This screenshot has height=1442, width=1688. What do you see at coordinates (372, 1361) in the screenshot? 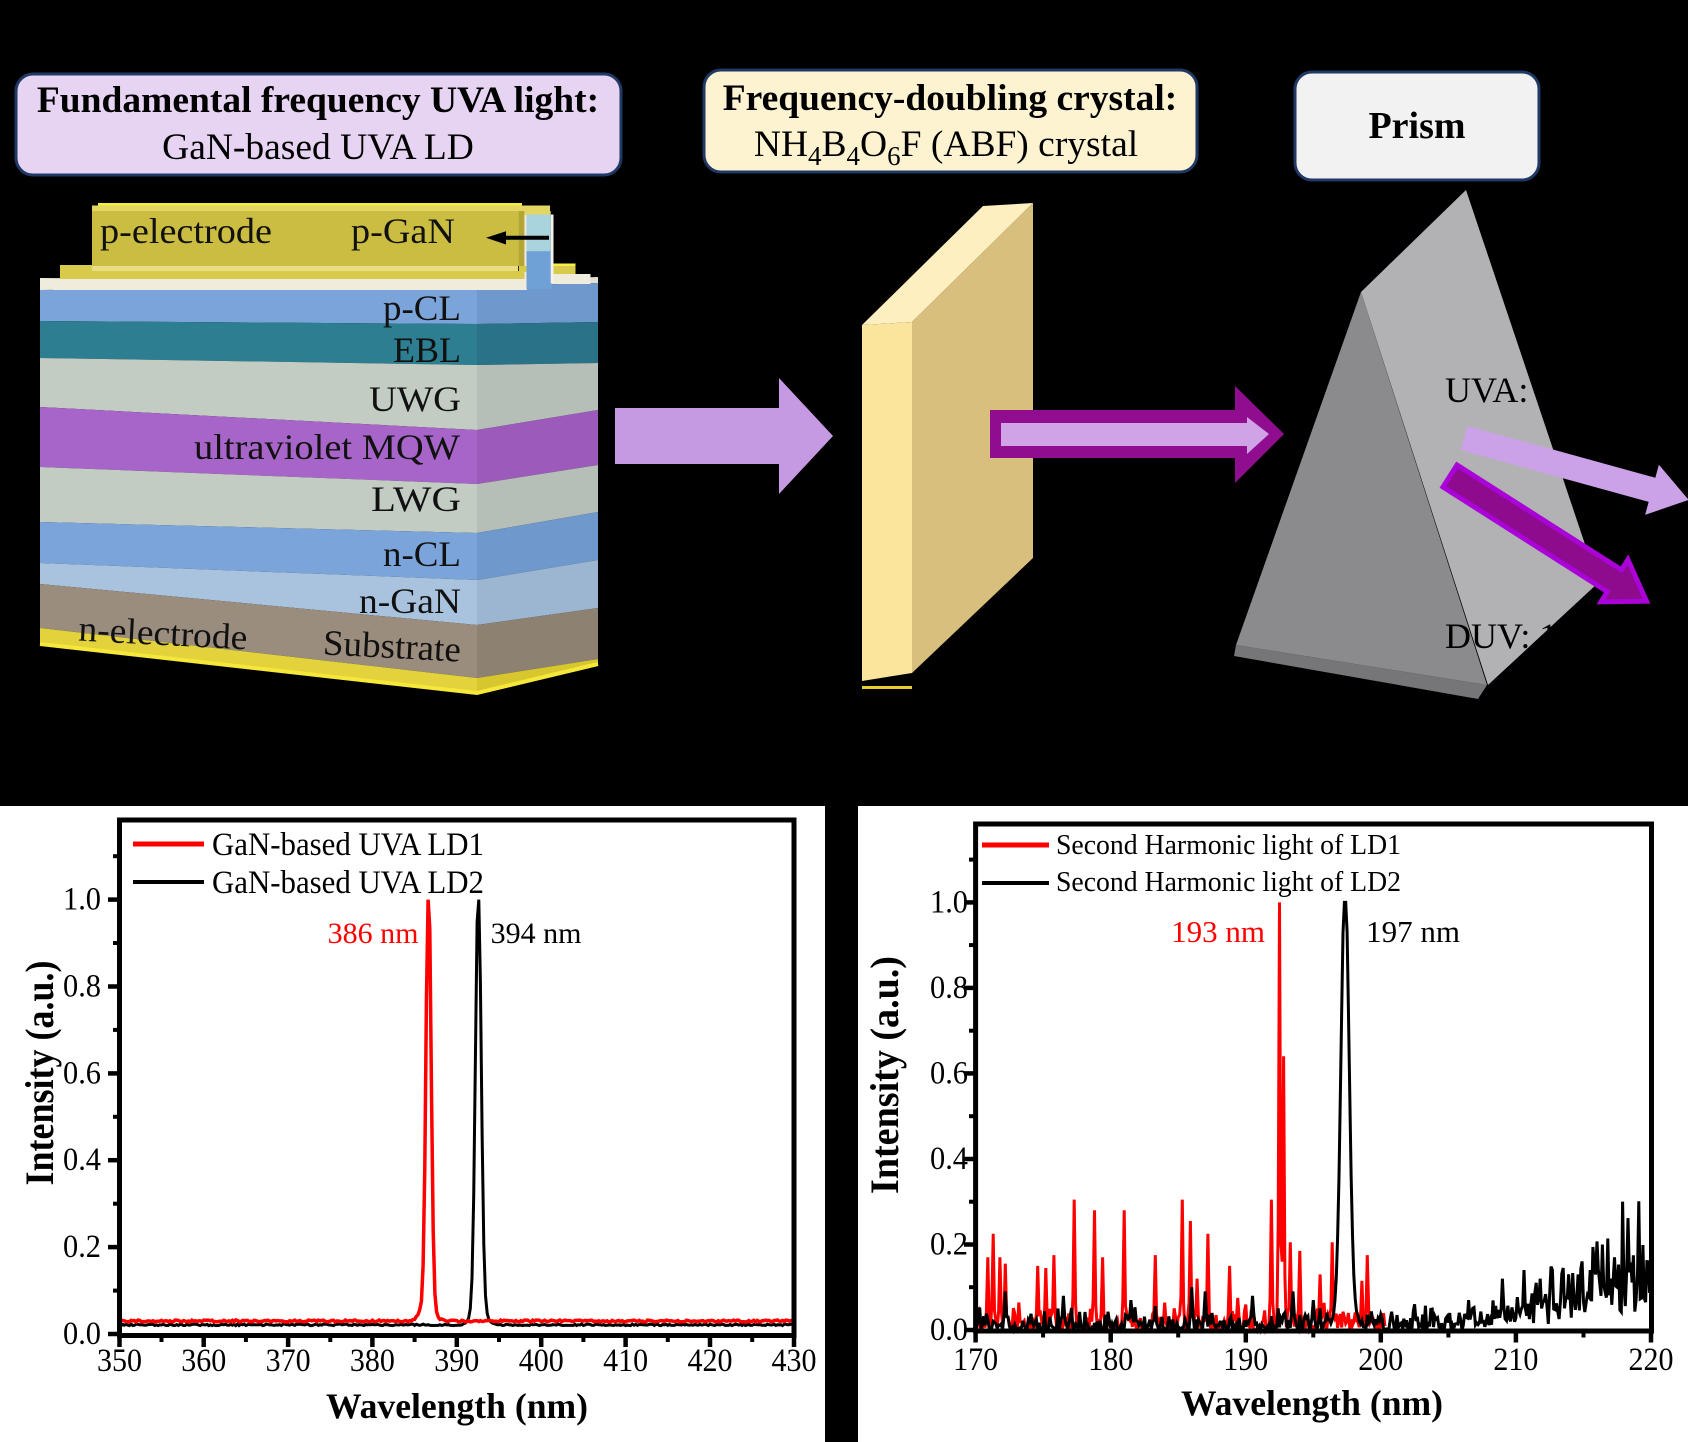
I see `svg-text: 380` at bounding box center [372, 1361].